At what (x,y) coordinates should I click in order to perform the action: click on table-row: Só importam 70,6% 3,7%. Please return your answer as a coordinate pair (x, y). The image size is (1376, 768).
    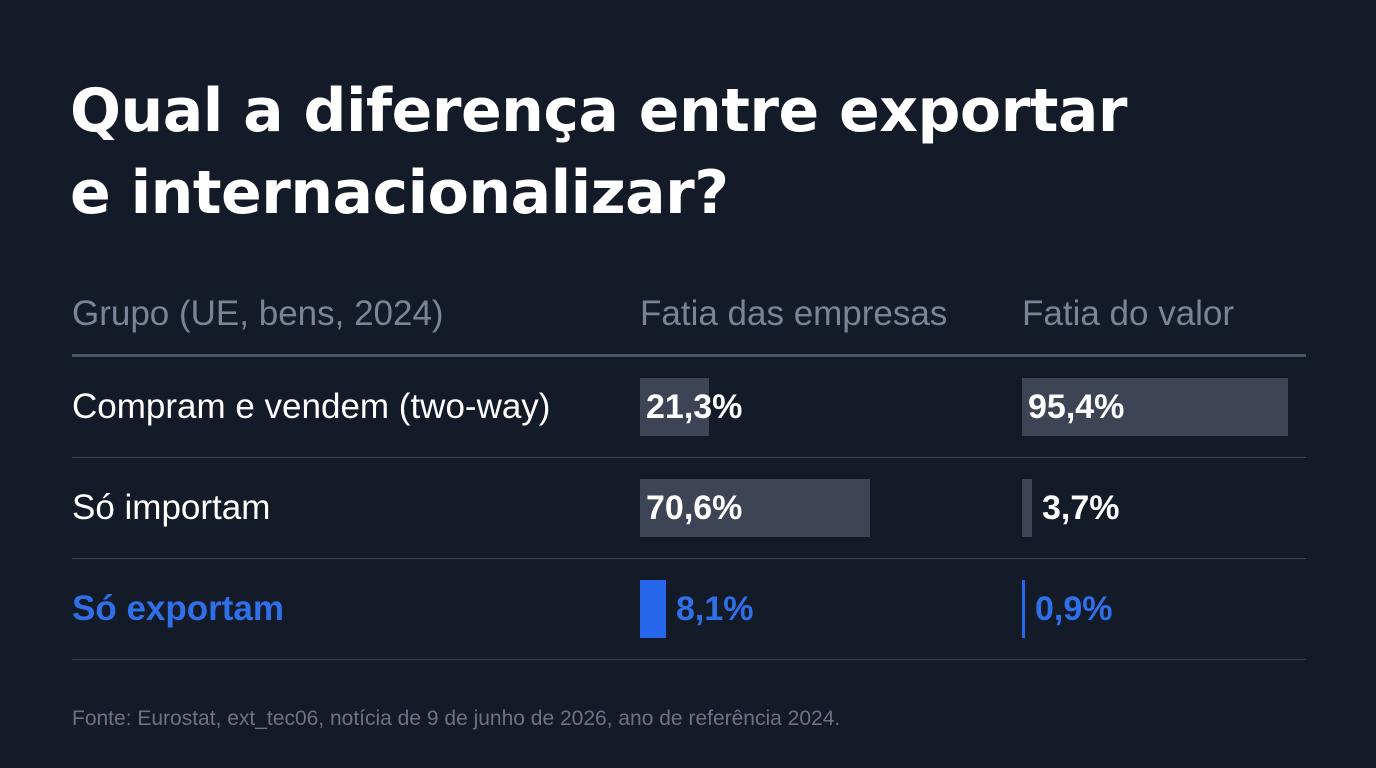
    Looking at the image, I should click on (689, 508).